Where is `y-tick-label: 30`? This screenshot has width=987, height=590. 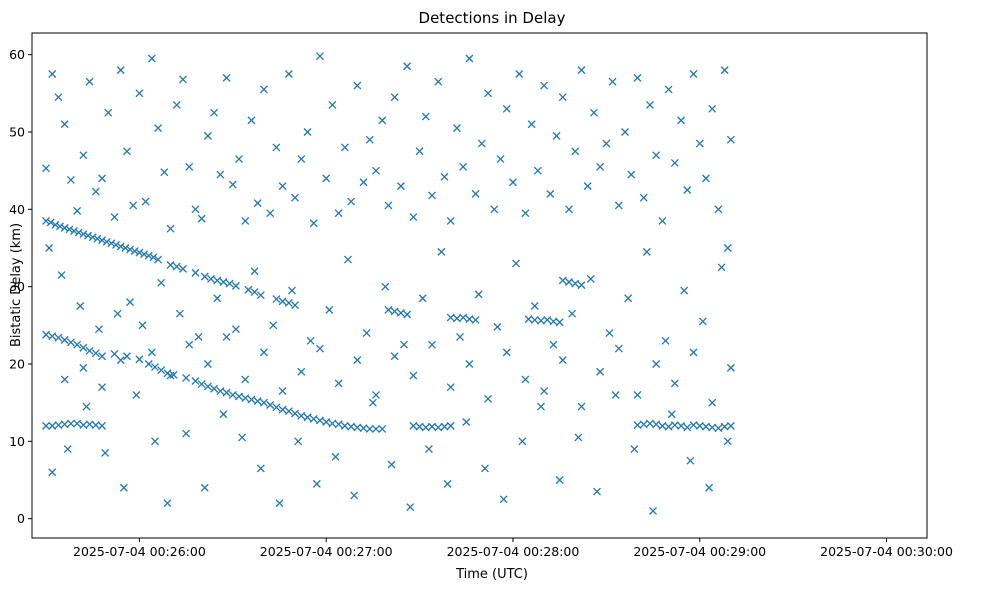
y-tick-label: 30 is located at coordinates (17, 286).